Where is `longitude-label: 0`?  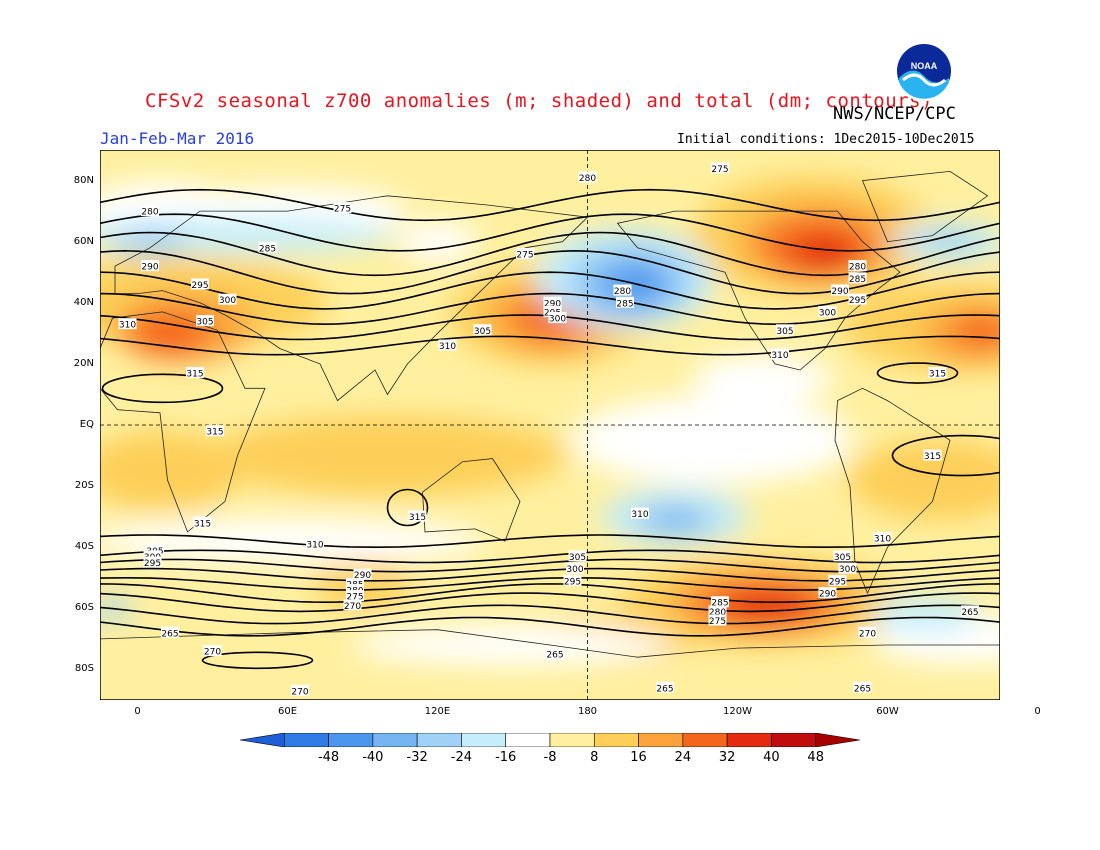 longitude-label: 0 is located at coordinates (1037, 711).